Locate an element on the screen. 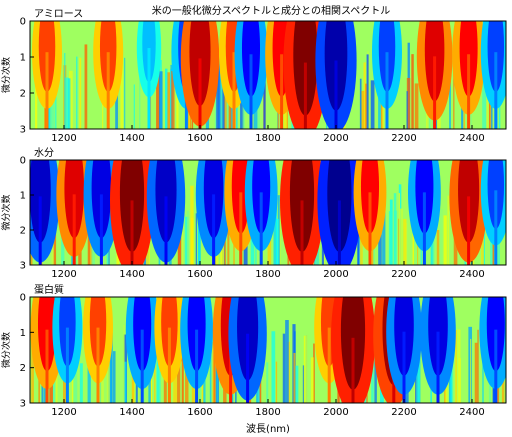  y-tick-label: 0 is located at coordinates (23, 161).